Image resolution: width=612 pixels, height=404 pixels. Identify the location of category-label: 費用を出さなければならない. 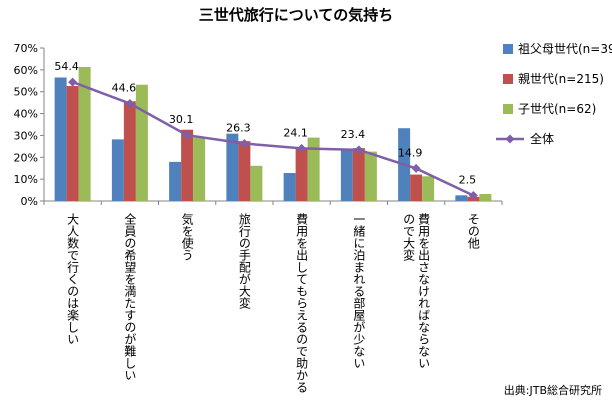
(424, 290).